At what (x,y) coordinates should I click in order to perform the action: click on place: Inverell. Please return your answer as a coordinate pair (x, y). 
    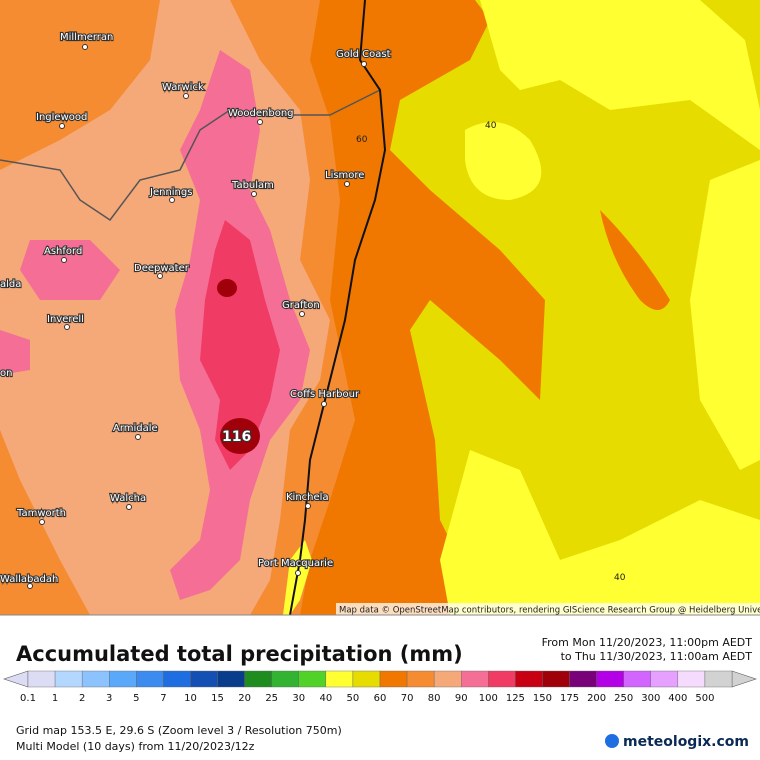
    Looking at the image, I should click on (65, 319).